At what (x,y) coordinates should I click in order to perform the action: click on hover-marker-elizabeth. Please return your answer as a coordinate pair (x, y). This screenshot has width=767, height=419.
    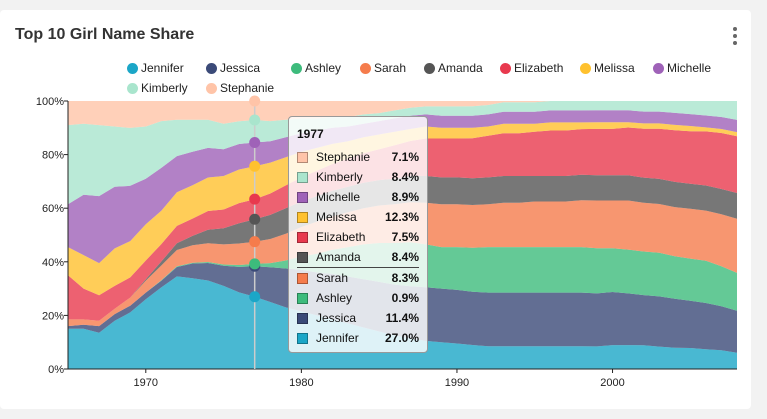
    Looking at the image, I should click on (255, 199).